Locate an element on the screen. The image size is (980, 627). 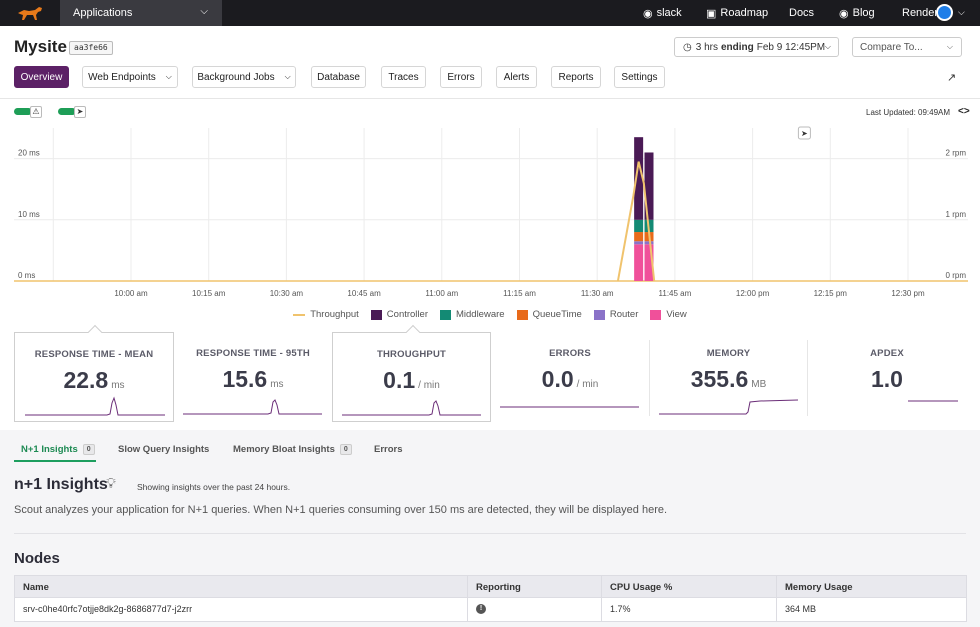
tab-n1-insights: N+1 Insights 0 is located at coordinates (58, 449).